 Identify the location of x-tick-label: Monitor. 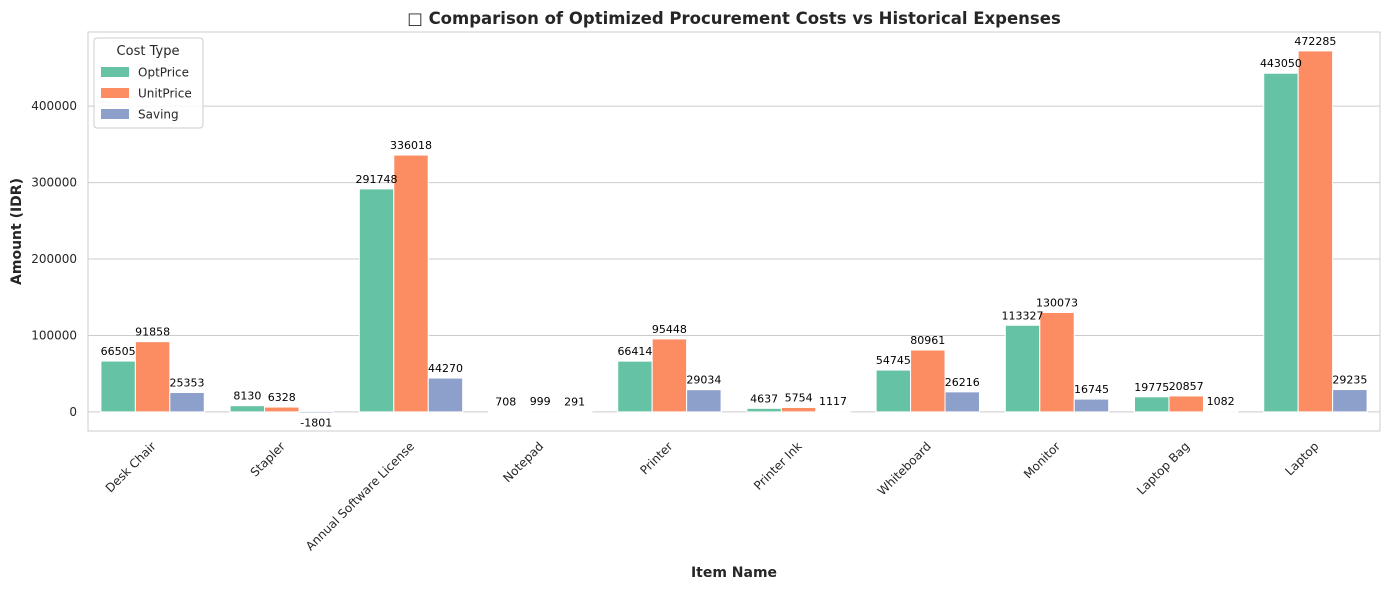
(1042, 460).